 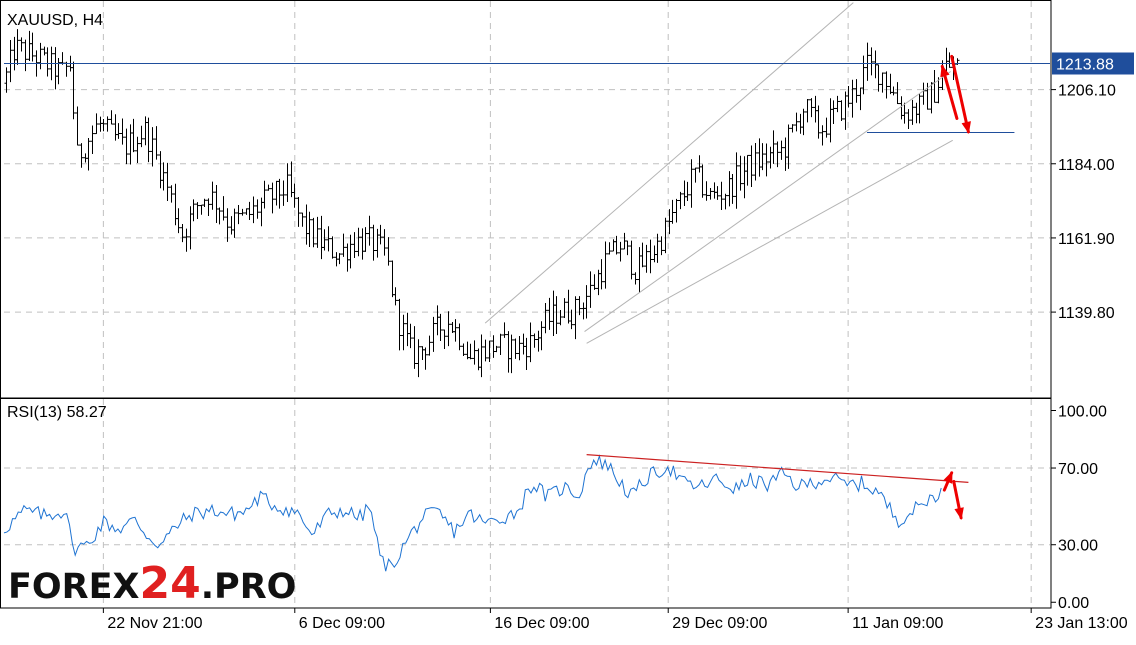 I want to click on price-tick-label: 1139.80, so click(x=1086, y=313).